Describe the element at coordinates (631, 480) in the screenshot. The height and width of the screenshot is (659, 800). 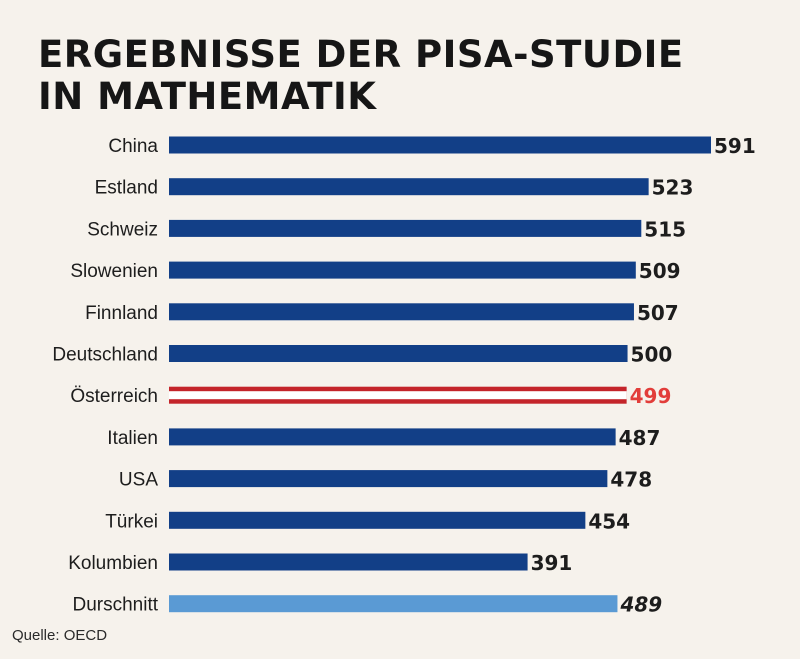
I see `value-label-usa: 478` at that location.